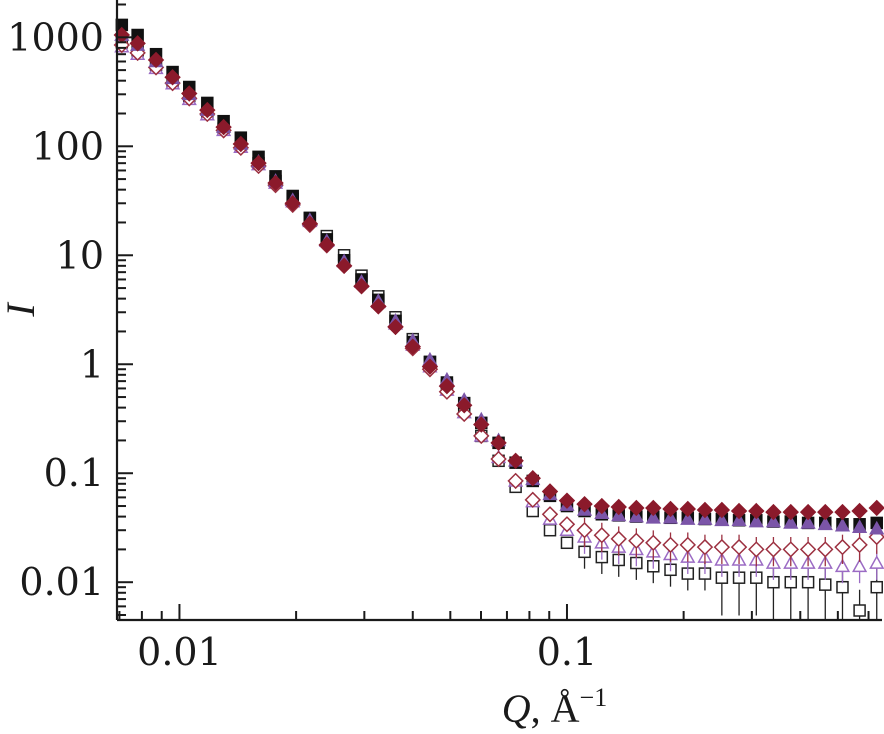 The height and width of the screenshot is (734, 884). What do you see at coordinates (70, 310) in the screenshot?
I see `y-axis-ticks: 1000 100 10 1 0.1 0.01` at bounding box center [70, 310].